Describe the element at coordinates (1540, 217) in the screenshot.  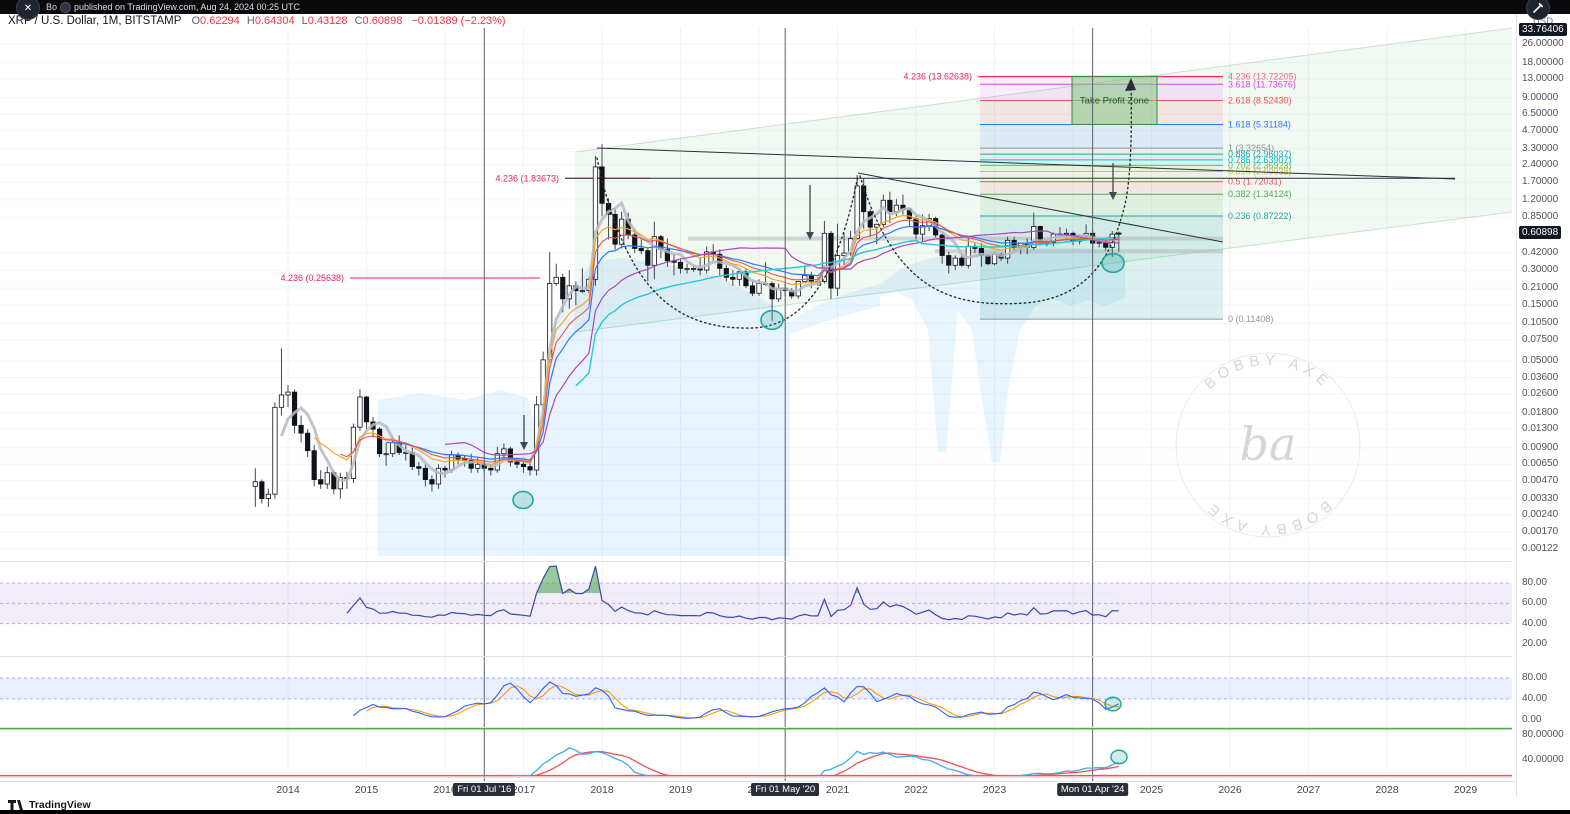
I see `price-axis-label: 0.85000` at that location.